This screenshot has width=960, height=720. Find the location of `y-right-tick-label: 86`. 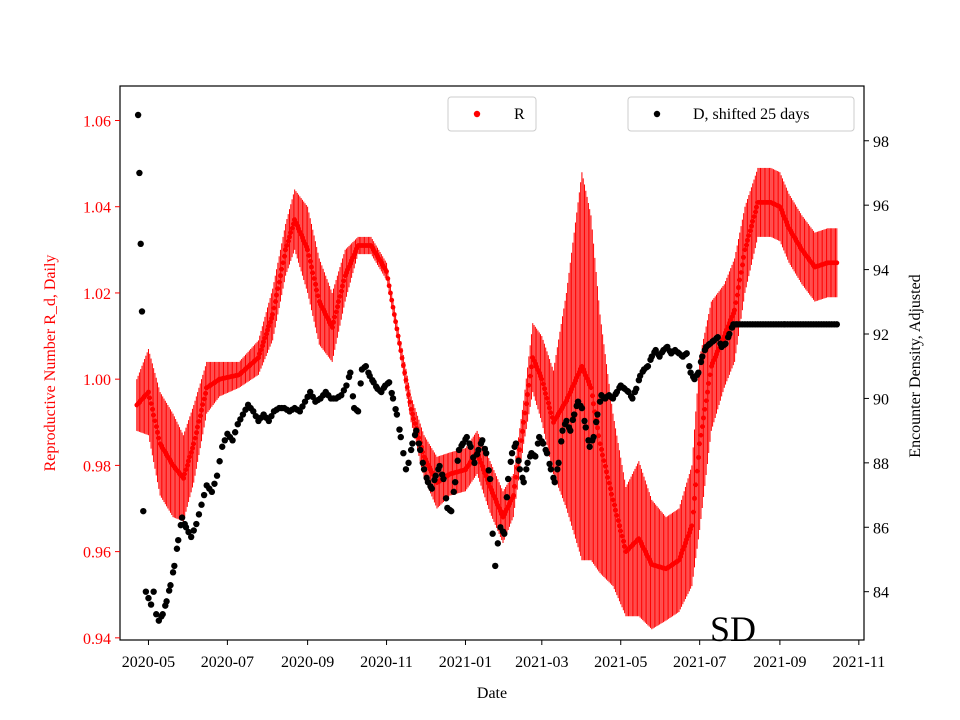

y-right-tick-label: 86 is located at coordinates (881, 528).